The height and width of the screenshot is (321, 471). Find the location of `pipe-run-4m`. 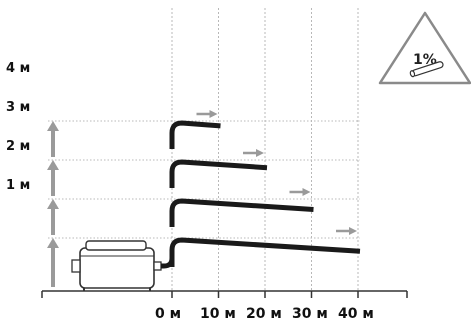

pipe-run-4m is located at coordinates (195, 134).